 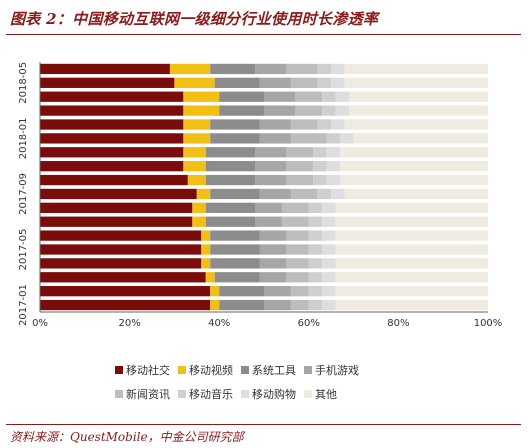 I want to click on y-tick-label: 2017-05, so click(x=23, y=250).